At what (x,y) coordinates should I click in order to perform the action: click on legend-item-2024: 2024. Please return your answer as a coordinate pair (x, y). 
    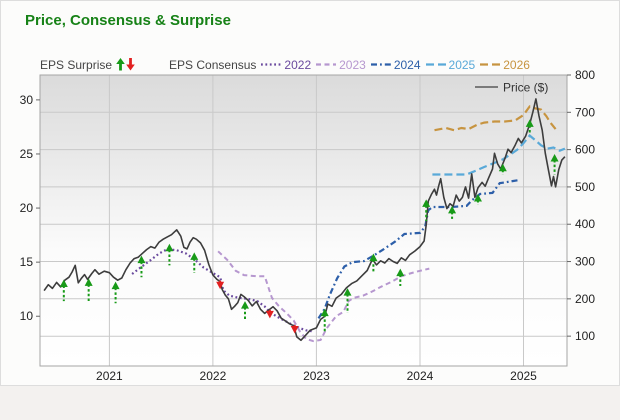
    Looking at the image, I should click on (395, 64).